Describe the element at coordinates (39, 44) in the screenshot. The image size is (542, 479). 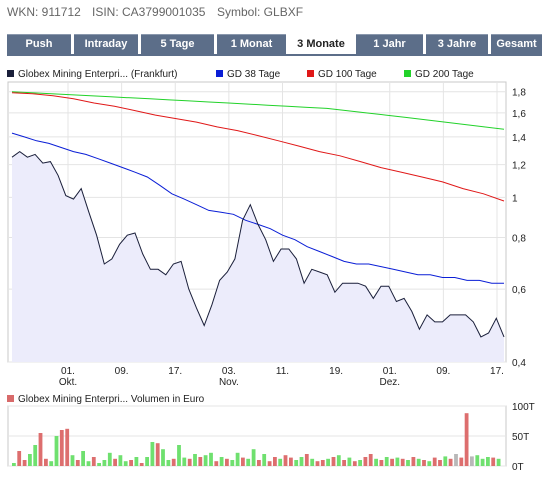
I see `tab-push: Push` at that location.